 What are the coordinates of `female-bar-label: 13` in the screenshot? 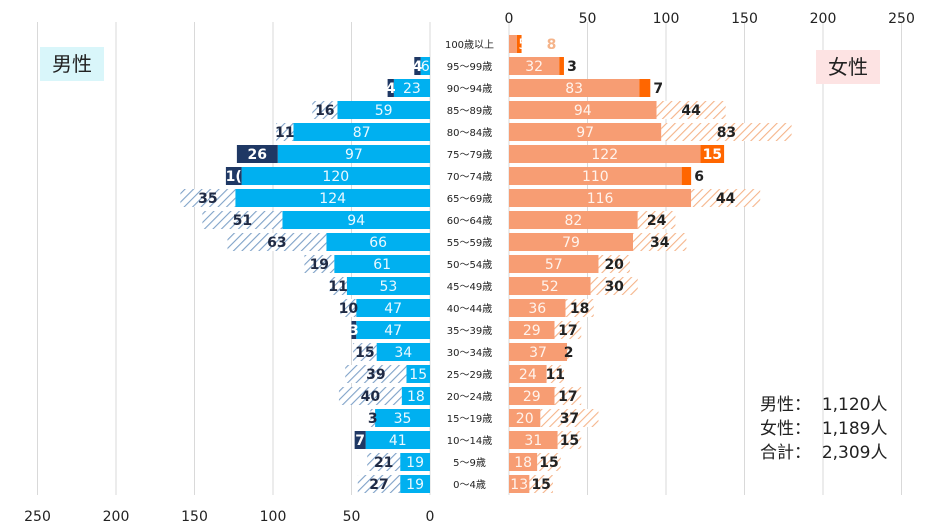 It's located at (519, 485).